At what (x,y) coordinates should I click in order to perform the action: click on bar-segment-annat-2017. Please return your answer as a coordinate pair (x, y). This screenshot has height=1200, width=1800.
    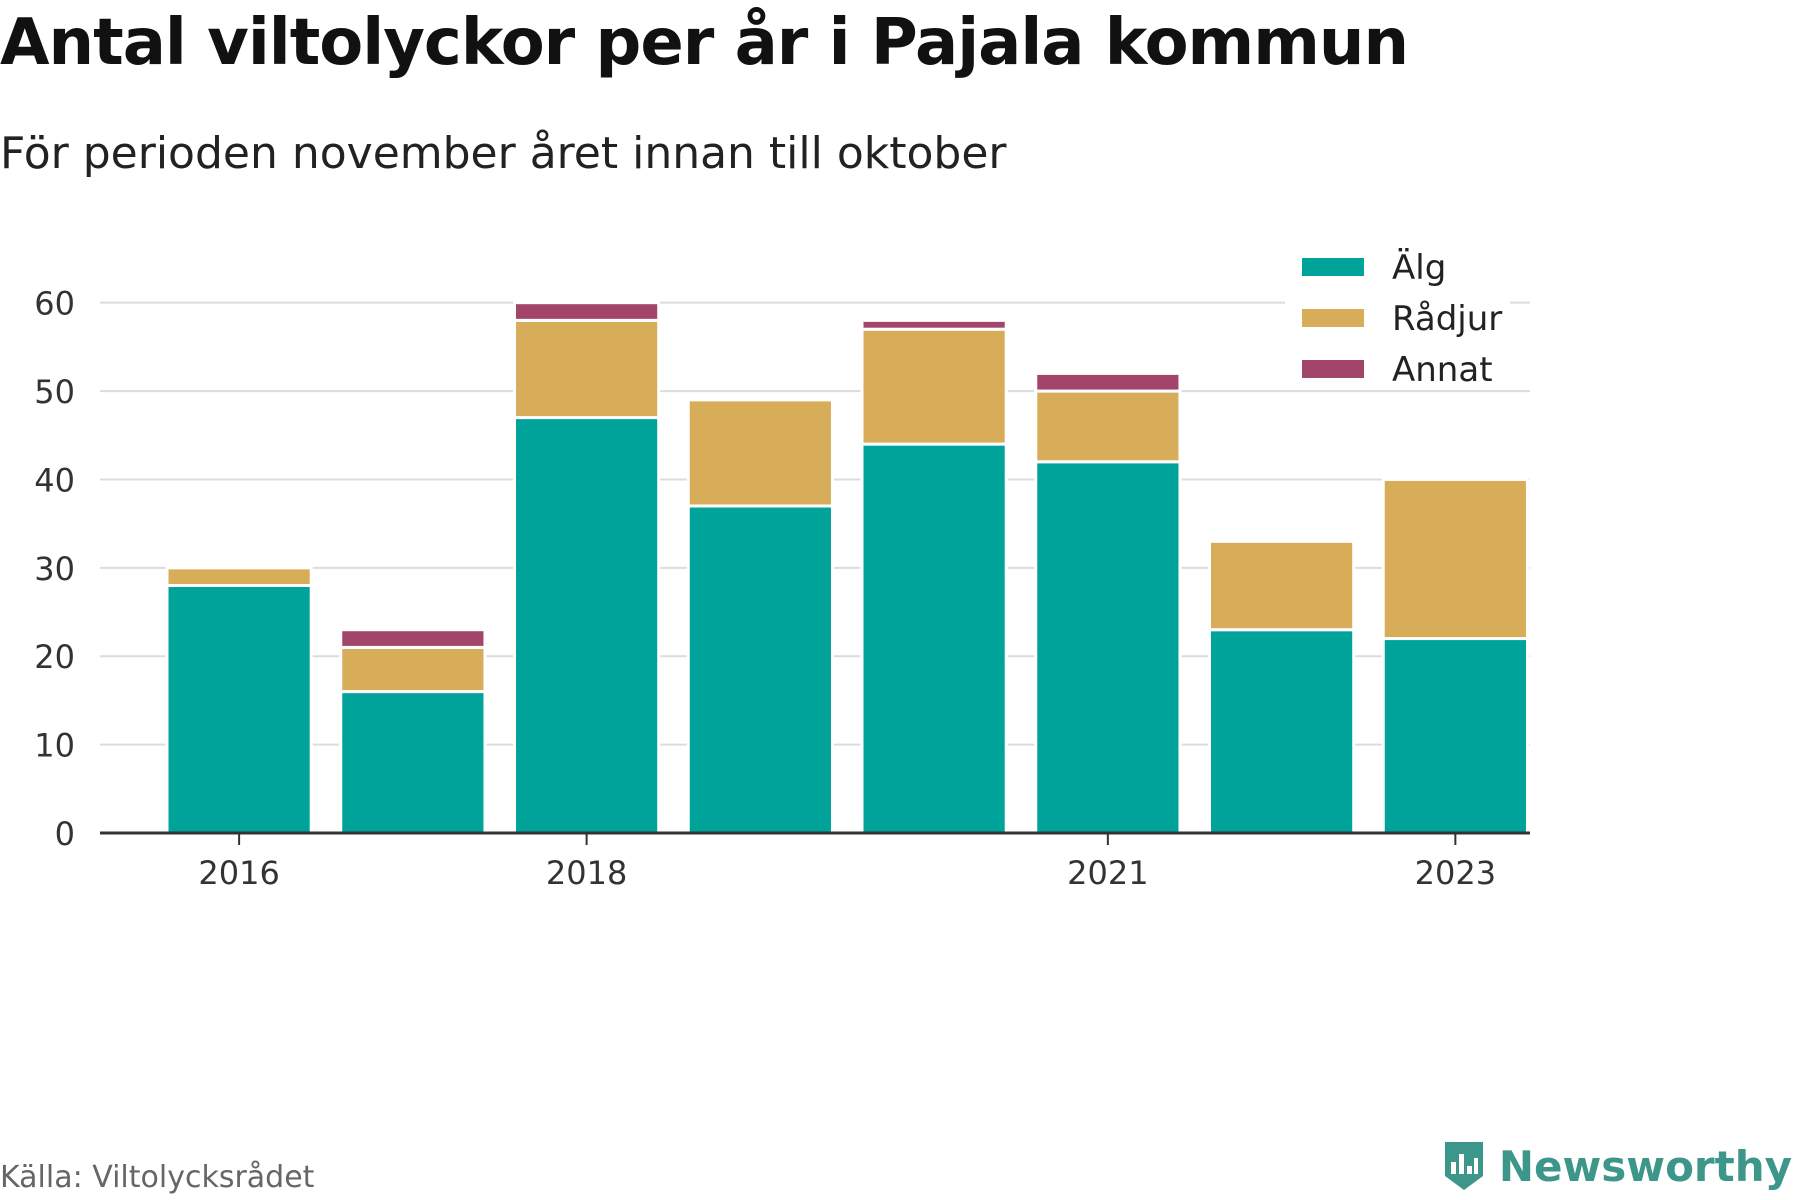
    Looking at the image, I should click on (413, 638).